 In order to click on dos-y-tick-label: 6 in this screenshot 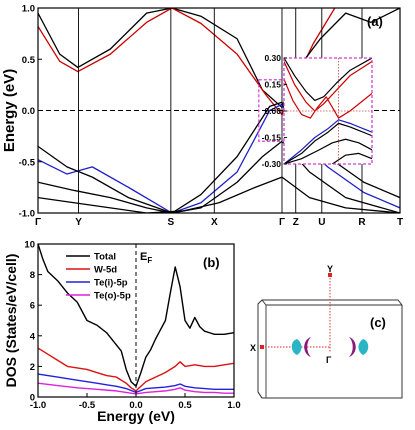, I will do `click(32, 306)`.